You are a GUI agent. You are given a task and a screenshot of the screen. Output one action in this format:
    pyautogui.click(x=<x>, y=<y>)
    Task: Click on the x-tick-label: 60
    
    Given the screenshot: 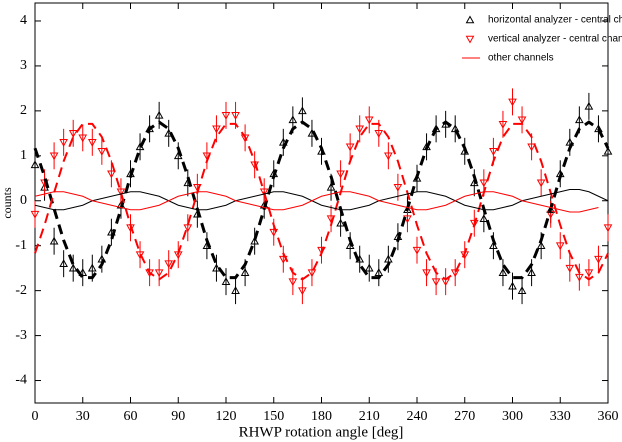 What is the action you would take?
    pyautogui.click(x=131, y=416)
    